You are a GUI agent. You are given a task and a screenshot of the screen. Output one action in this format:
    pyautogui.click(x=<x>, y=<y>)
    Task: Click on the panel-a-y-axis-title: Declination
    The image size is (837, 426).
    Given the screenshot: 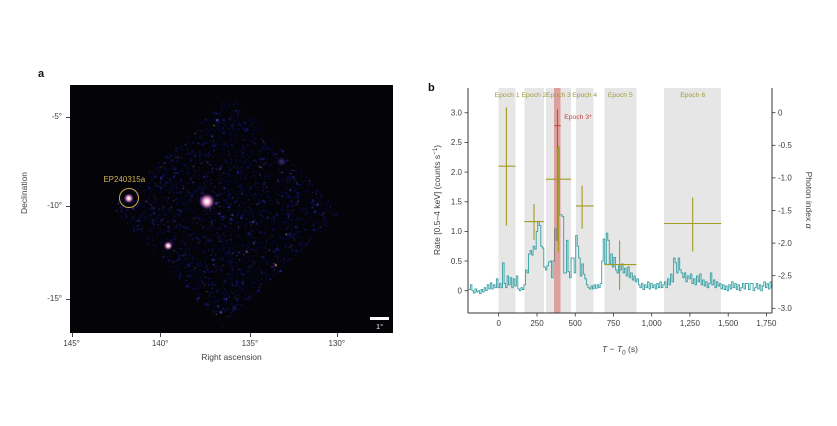 What is the action you would take?
    pyautogui.click(x=24, y=193)
    